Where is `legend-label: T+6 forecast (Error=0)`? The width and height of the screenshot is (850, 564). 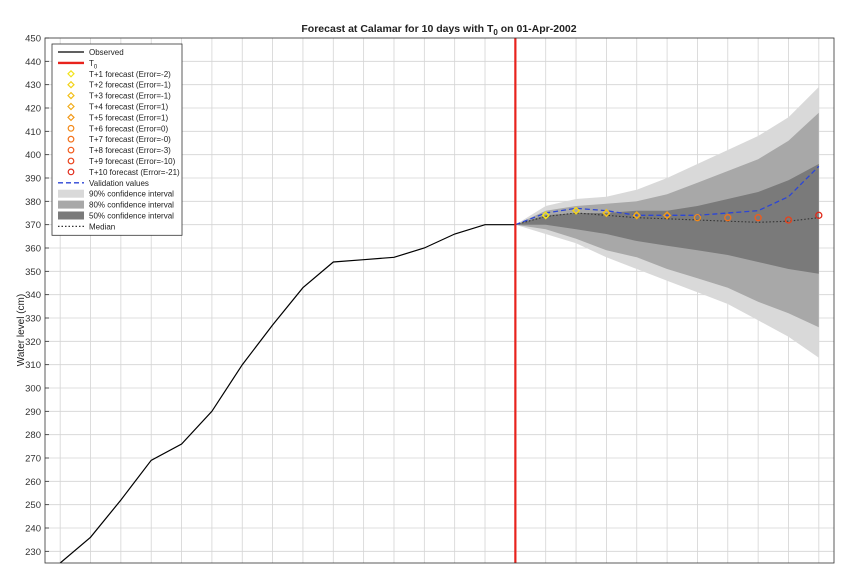
legend-label: T+6 forecast (Error=0) is located at coordinates (128, 128).